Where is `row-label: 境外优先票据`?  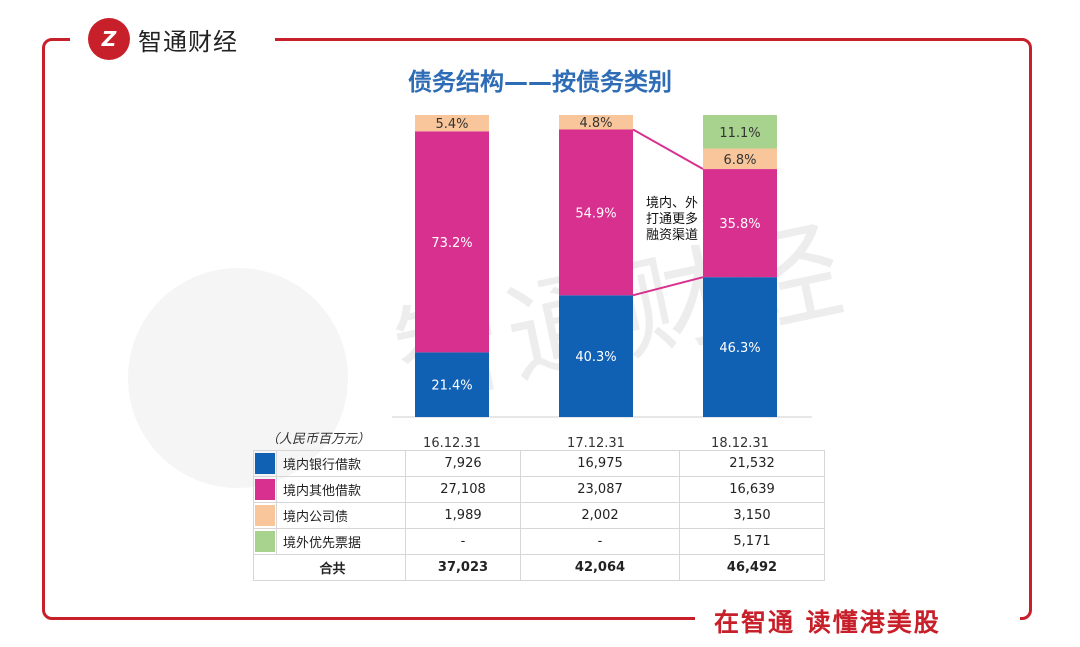 row-label: 境外优先票据 is located at coordinates (341, 541).